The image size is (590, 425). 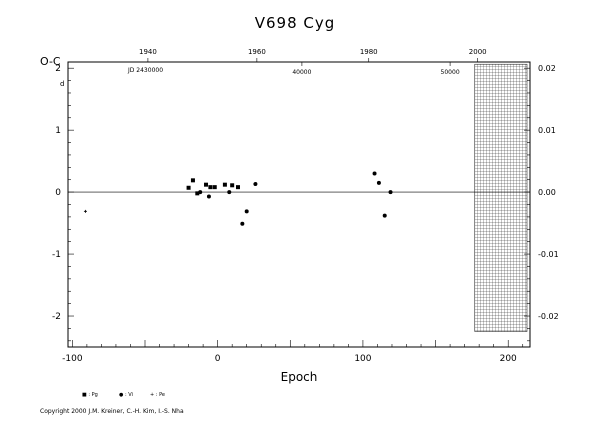 I want to click on x-axis-label: Epoch, so click(x=299, y=377).